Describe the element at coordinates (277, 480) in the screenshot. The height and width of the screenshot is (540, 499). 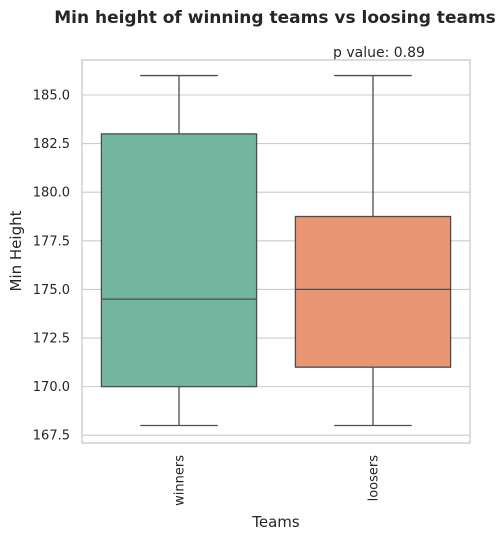
I see `x-tick-labels: winners loosers` at that location.